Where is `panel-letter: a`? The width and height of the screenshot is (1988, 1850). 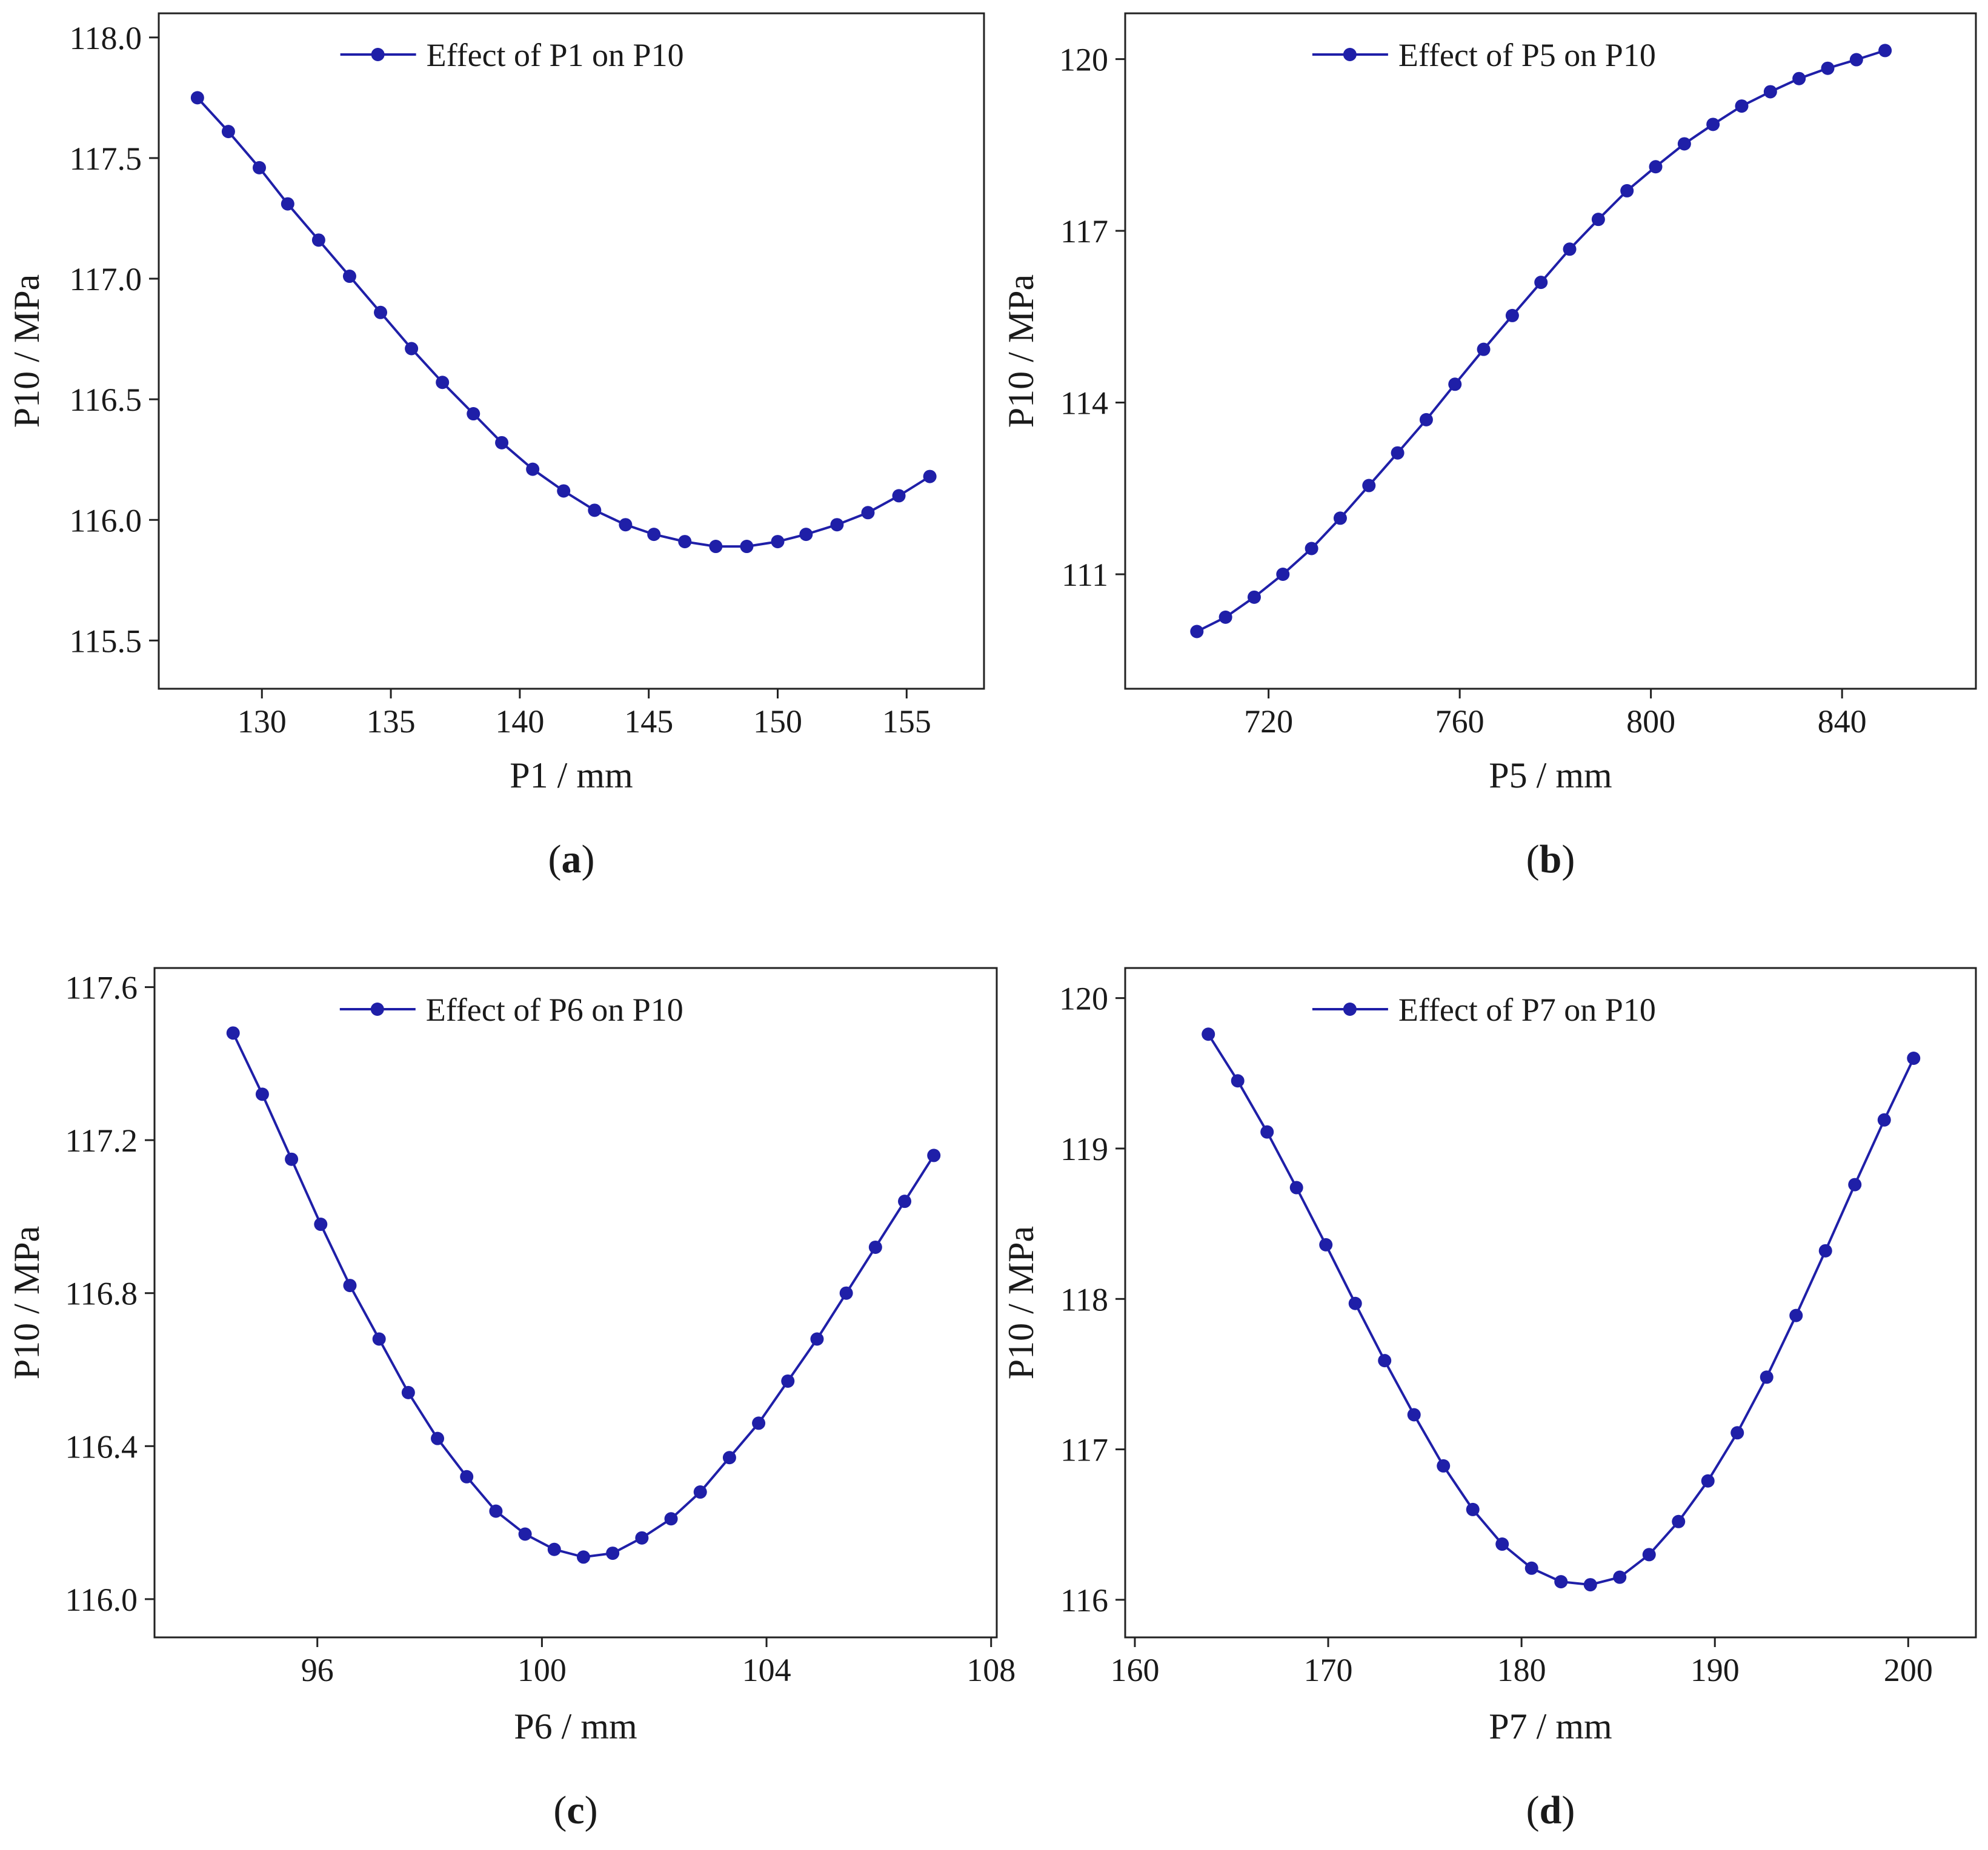
panel-letter: a is located at coordinates (572, 859).